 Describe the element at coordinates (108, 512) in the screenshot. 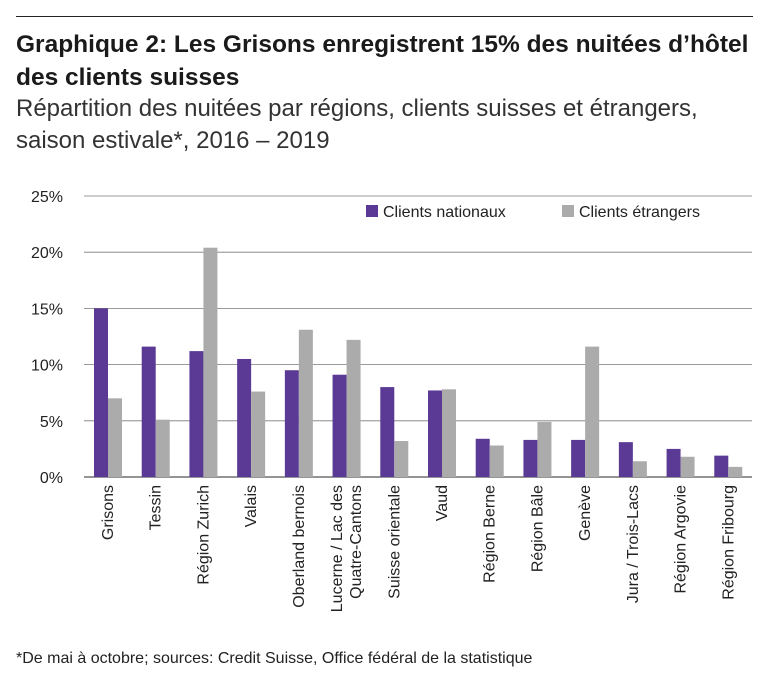

I see `x-tick-label: Grisons` at that location.